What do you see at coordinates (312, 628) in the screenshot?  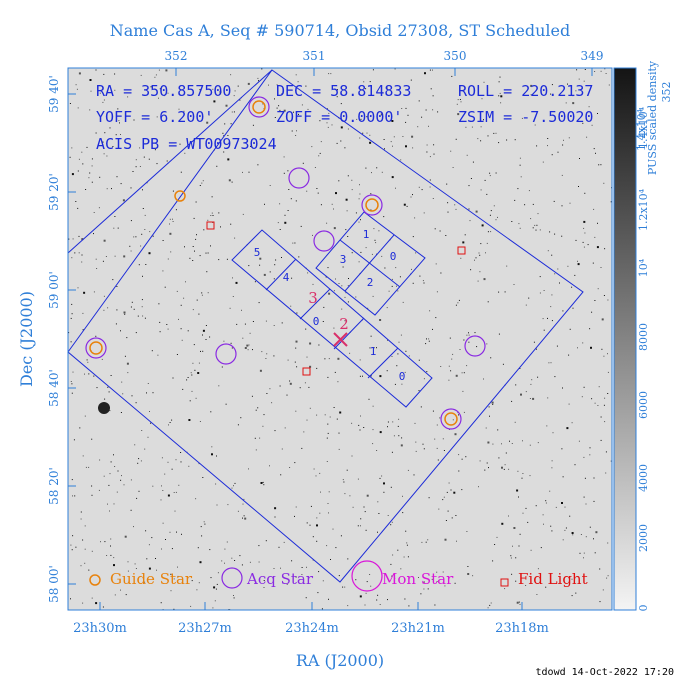 I see `bottom-tick-3: 23h24m` at bounding box center [312, 628].